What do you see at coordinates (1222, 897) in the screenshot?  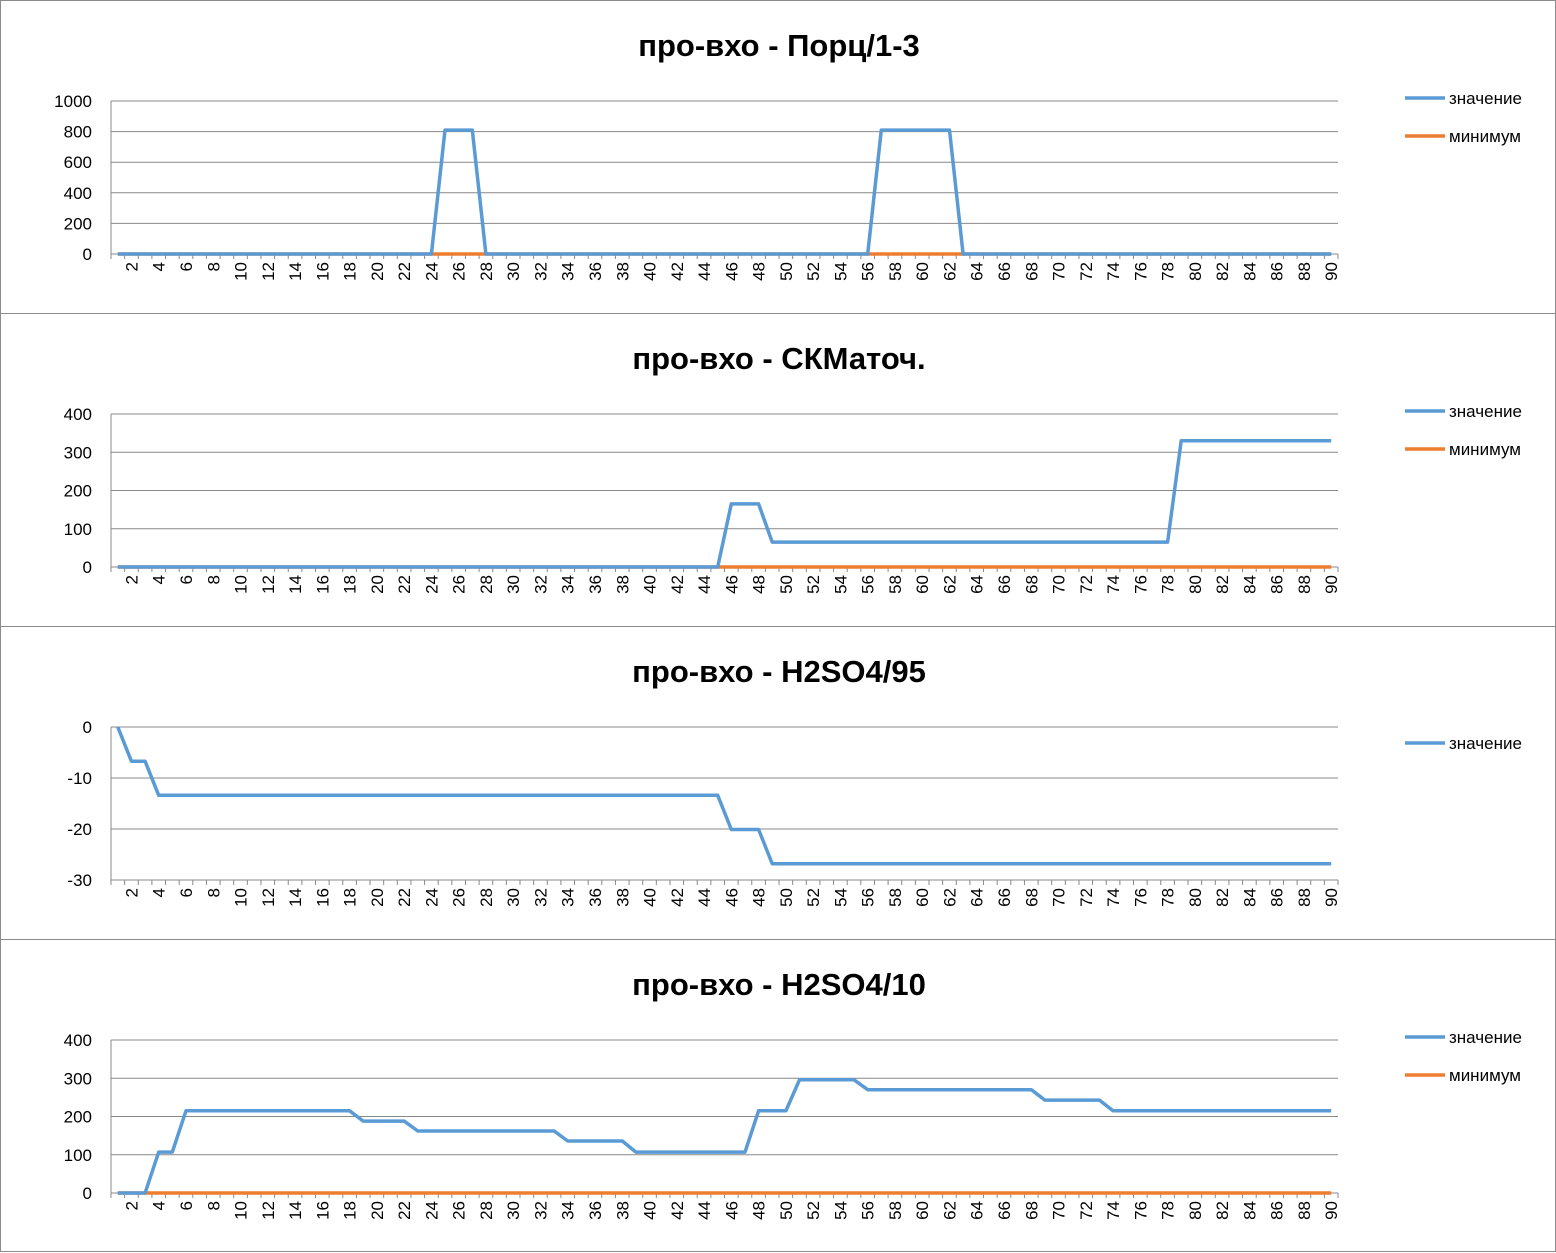 I see `x-tick-label: 82` at bounding box center [1222, 897].